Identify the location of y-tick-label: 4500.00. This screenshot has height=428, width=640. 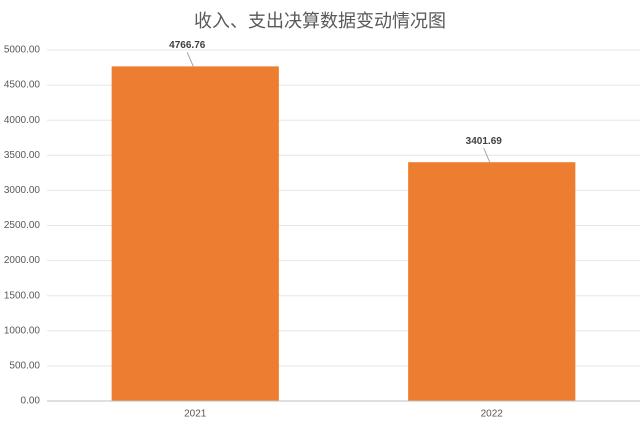
(22, 85).